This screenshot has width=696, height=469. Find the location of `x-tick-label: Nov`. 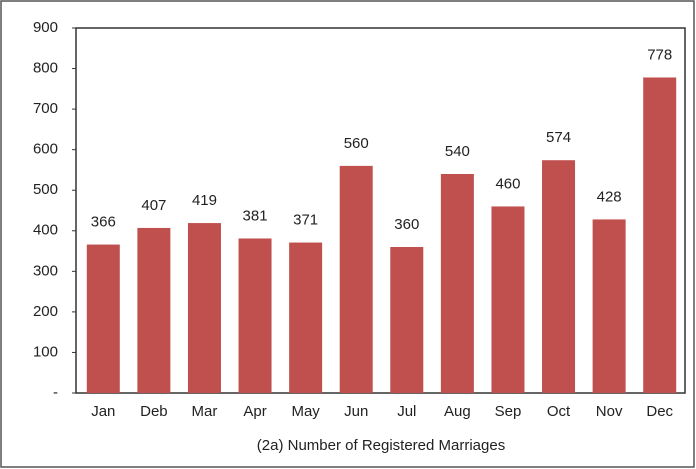

x-tick-label: Nov is located at coordinates (609, 411).